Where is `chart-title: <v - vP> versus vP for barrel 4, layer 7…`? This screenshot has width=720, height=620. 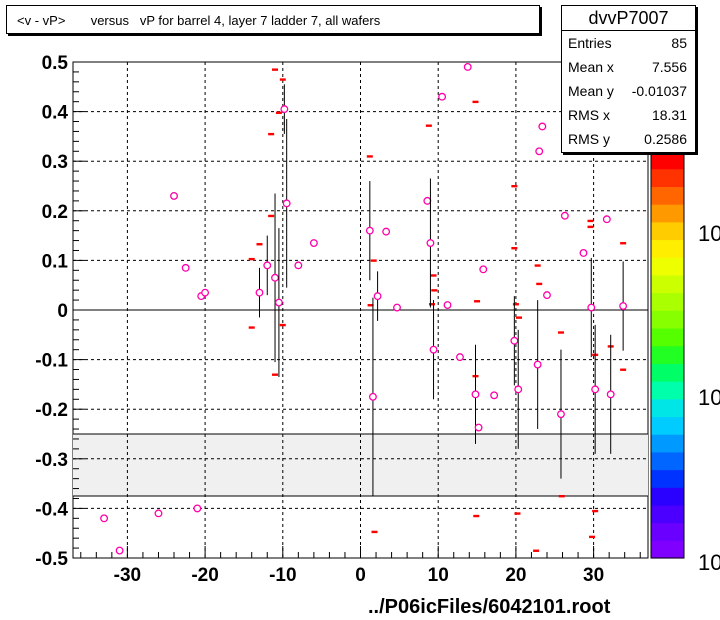
chart-title: <v - vP> versus vP for barrel 4, layer 7… is located at coordinates (199, 20).